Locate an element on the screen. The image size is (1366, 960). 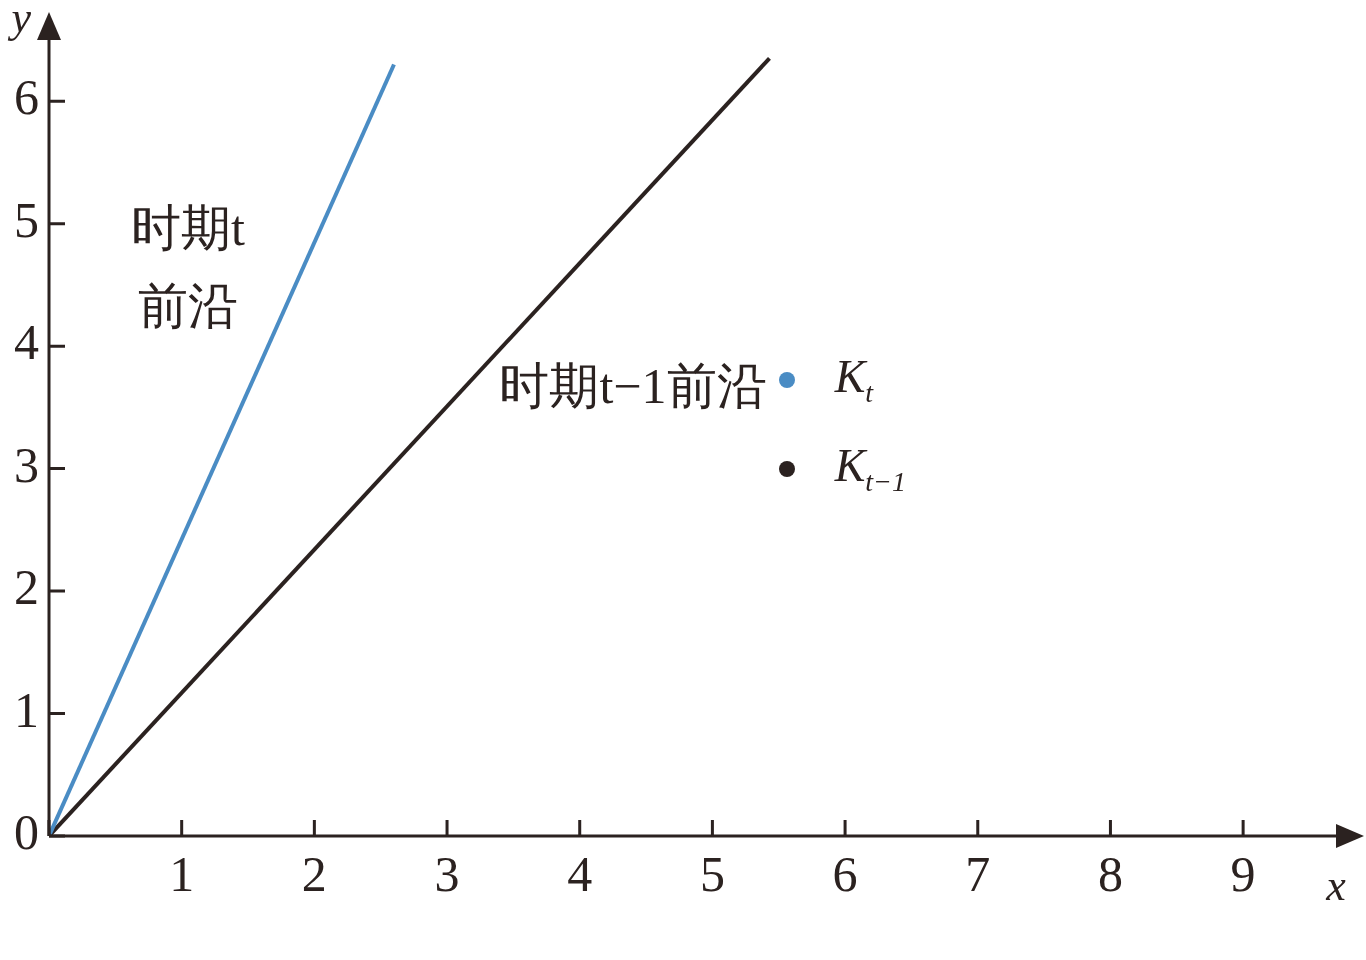
legend-label: K$_{t−1}$ is located at coordinates (870, 469).